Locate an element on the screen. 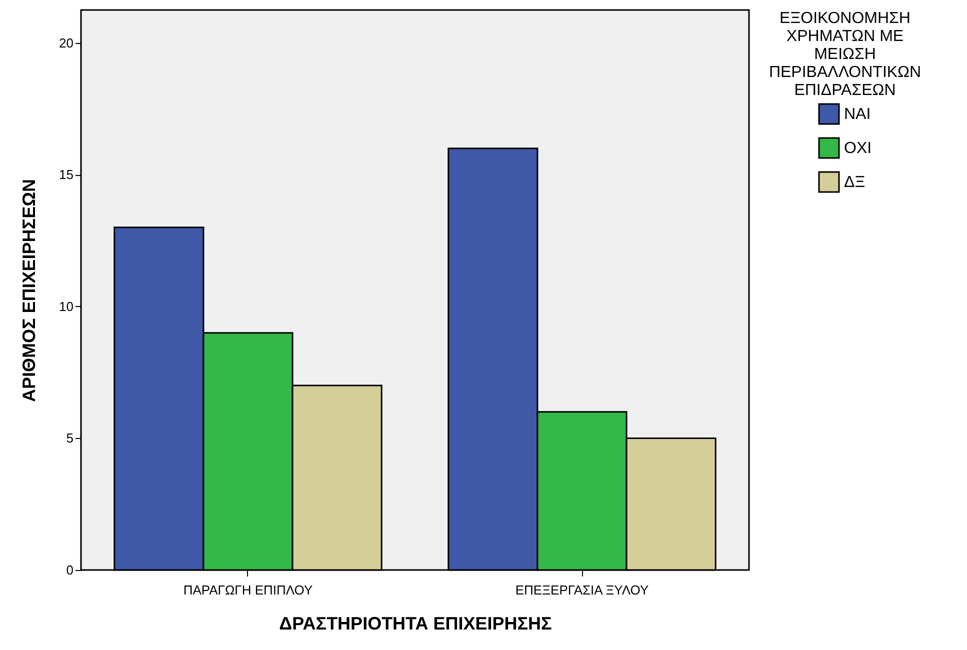 This screenshot has width=967, height=650. x-axis-title: ΔΡΑΣΤΗΡΙΟΤΗΤΑ ΕΠΙΧΕΙΡΗΣΗΣ is located at coordinates (415, 624).